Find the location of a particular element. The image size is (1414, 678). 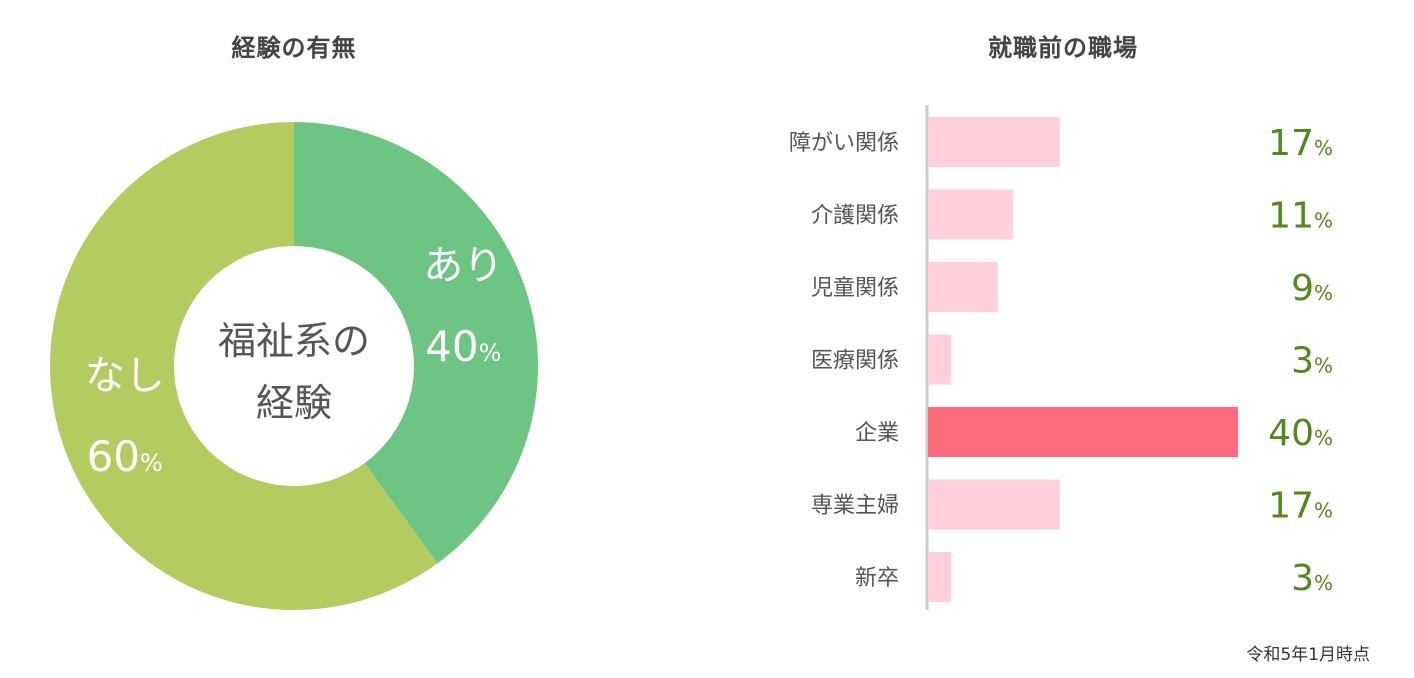

slice-label: なし is located at coordinates (125, 376).